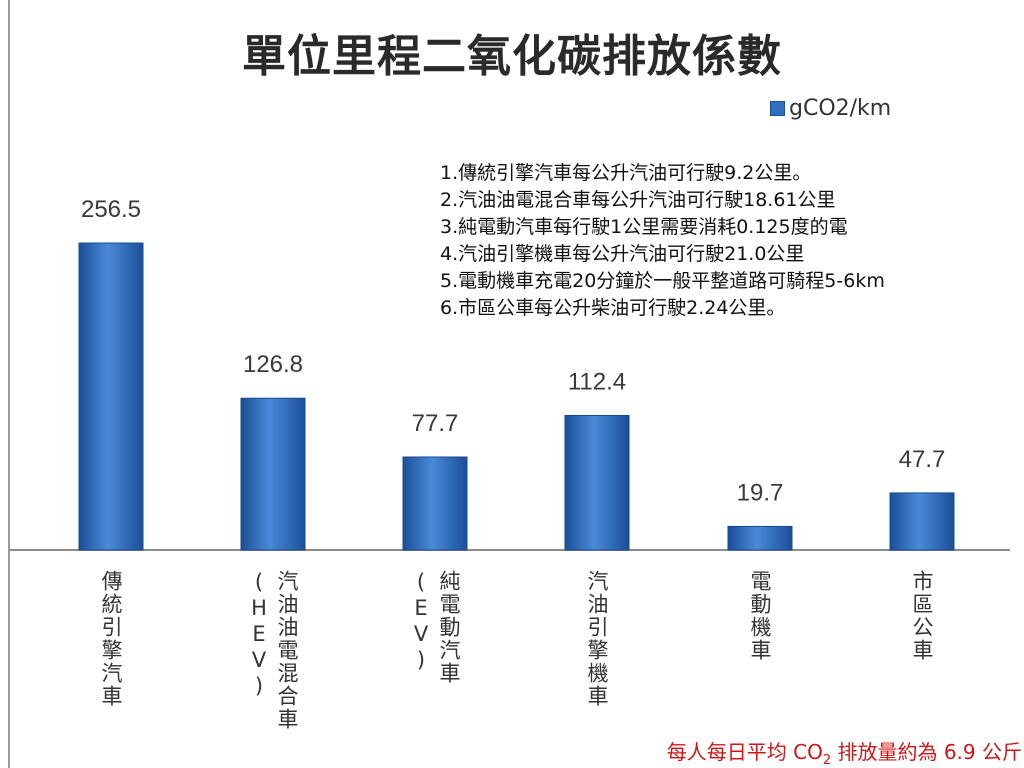 Image resolution: width=1024 pixels, height=768 pixels. What do you see at coordinates (926, 752) in the screenshot?
I see `footer-suffix: 排放量約為 6.9 公斤` at bounding box center [926, 752].